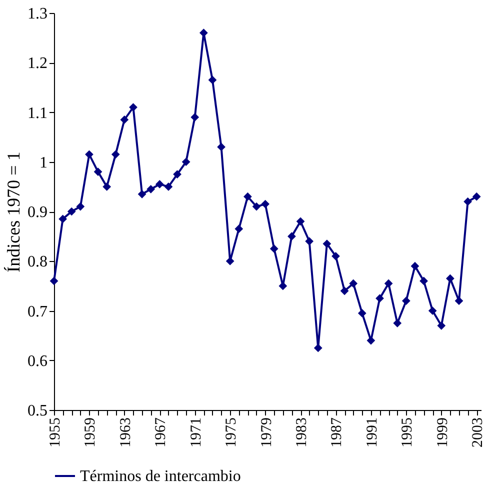 The width and height of the screenshot is (499, 499). Describe the element at coordinates (38, 63) in the screenshot. I see `y-tick-label: 1.2` at that location.